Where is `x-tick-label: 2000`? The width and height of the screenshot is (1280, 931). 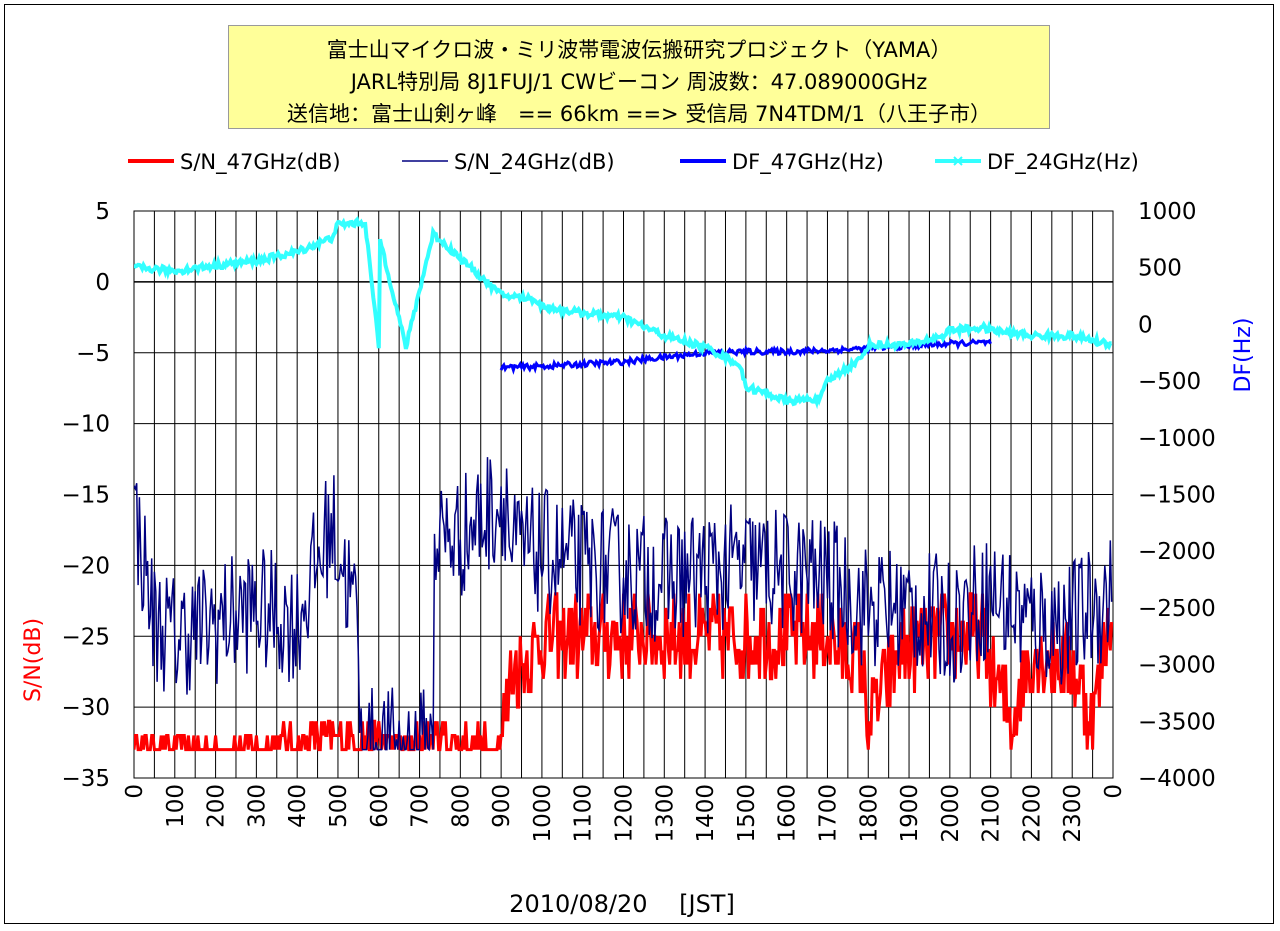 x-tick-label: 2000 is located at coordinates (951, 813).